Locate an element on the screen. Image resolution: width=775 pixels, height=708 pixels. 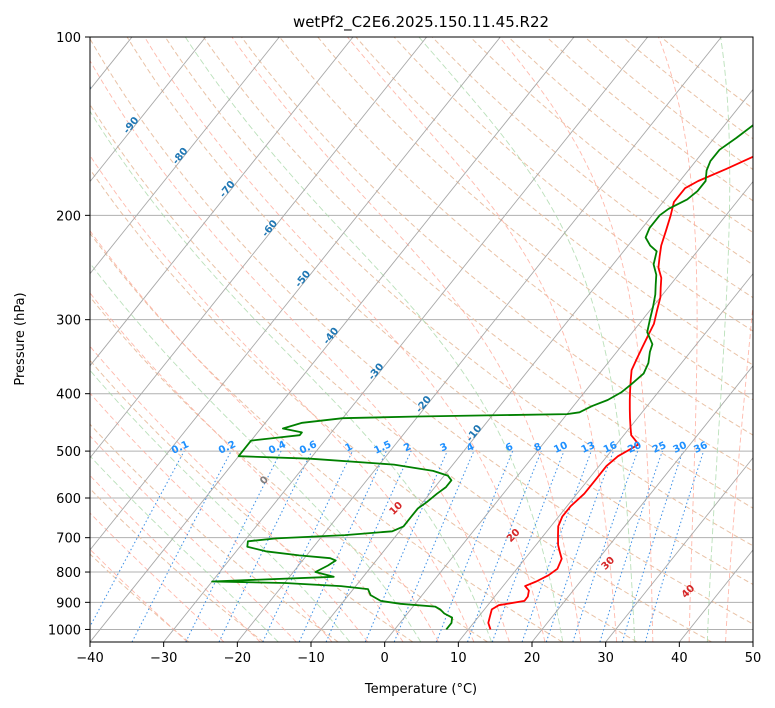
mixing-ratio-label: 2 is located at coordinates (407, 447).